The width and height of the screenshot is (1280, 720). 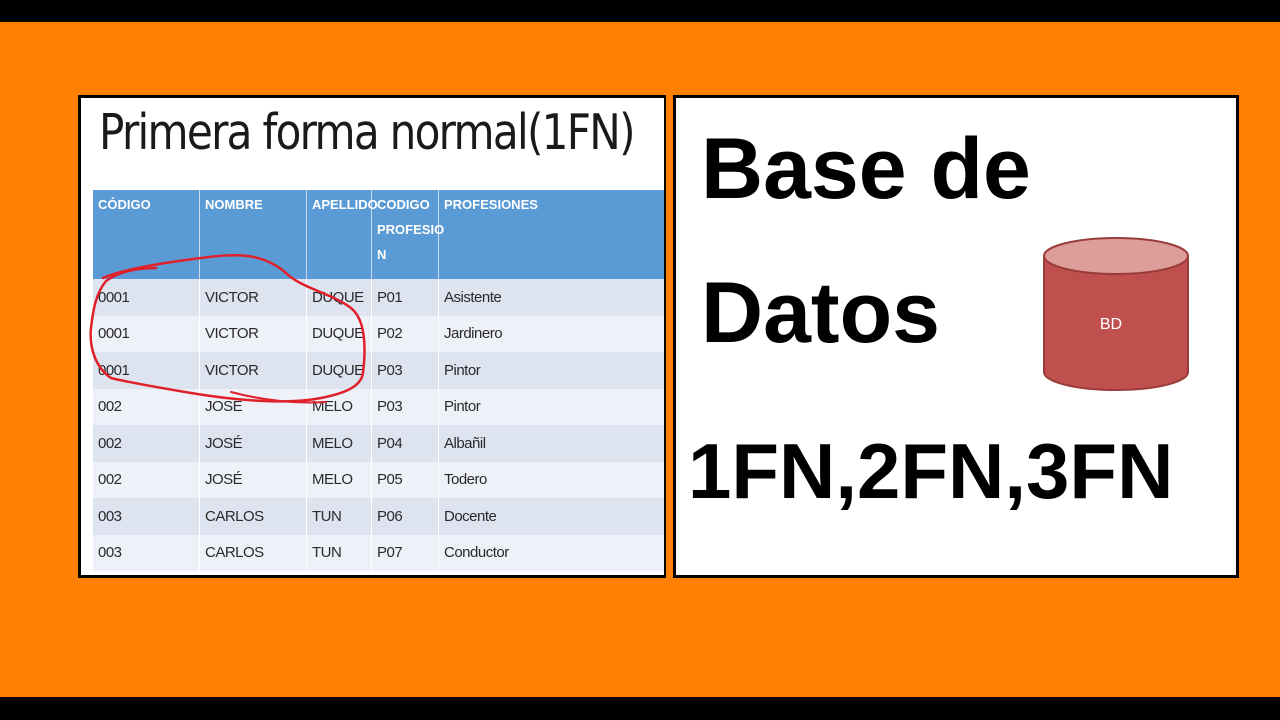 I want to click on bottom-letterbox, so click(x=640, y=708).